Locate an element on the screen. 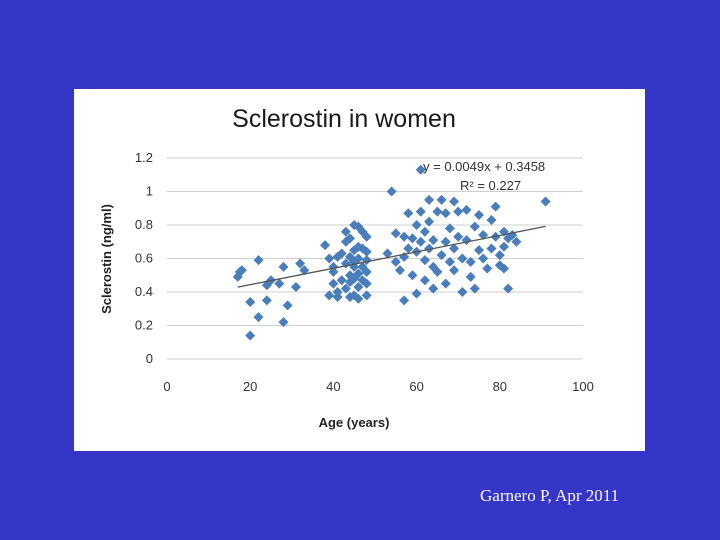  x-tick-label: 80 is located at coordinates (500, 386).